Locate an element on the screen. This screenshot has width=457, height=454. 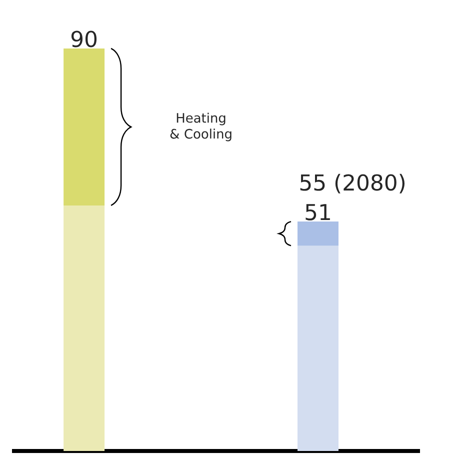
annotation: 51 is located at coordinates (318, 212).